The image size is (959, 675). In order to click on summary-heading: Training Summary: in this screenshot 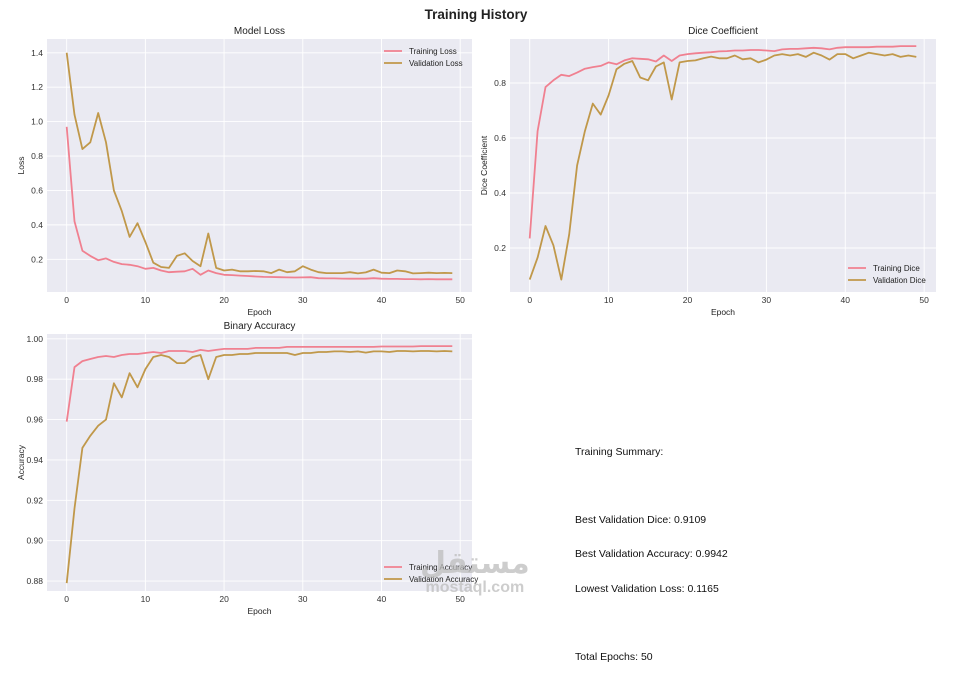, I will do `click(619, 451)`.